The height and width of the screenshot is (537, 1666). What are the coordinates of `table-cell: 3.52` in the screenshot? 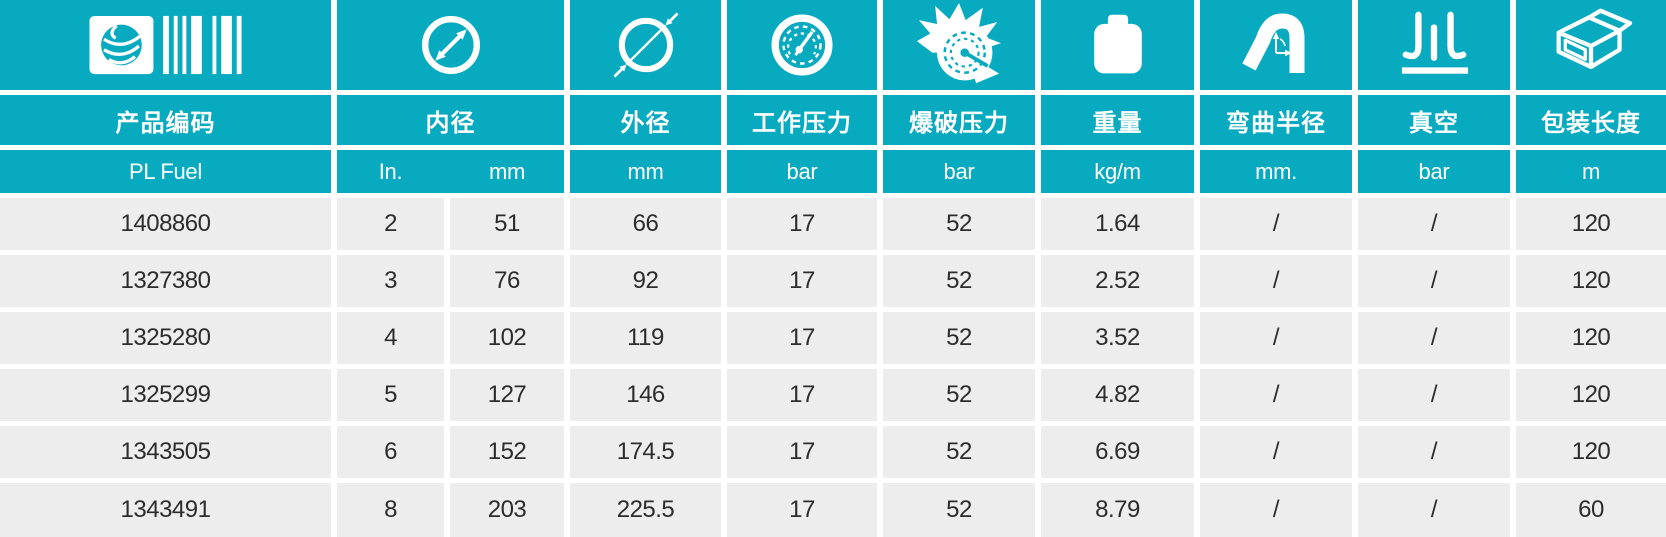 It's located at (1117, 338).